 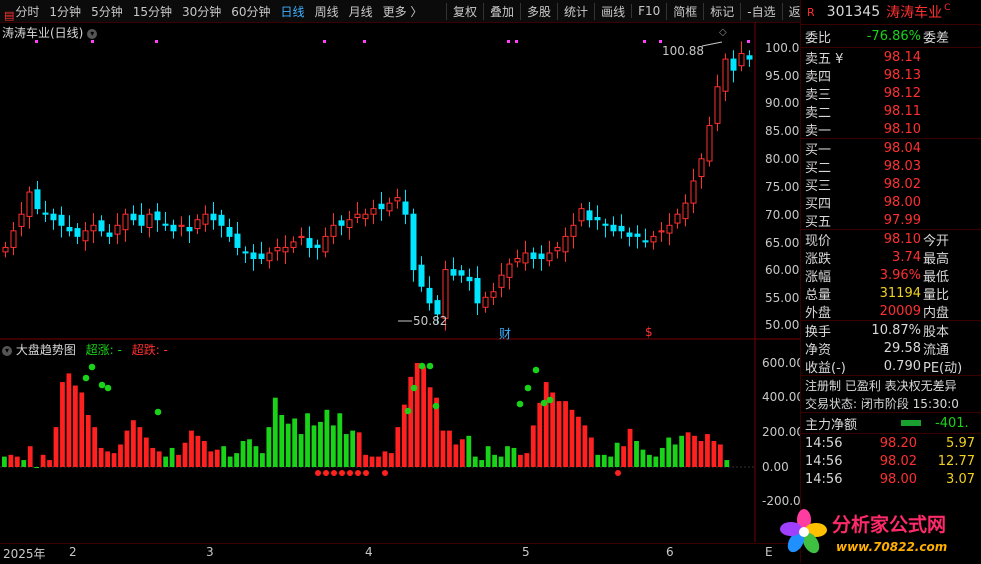 I want to click on draw-line-button: 画线, so click(x=612, y=11).